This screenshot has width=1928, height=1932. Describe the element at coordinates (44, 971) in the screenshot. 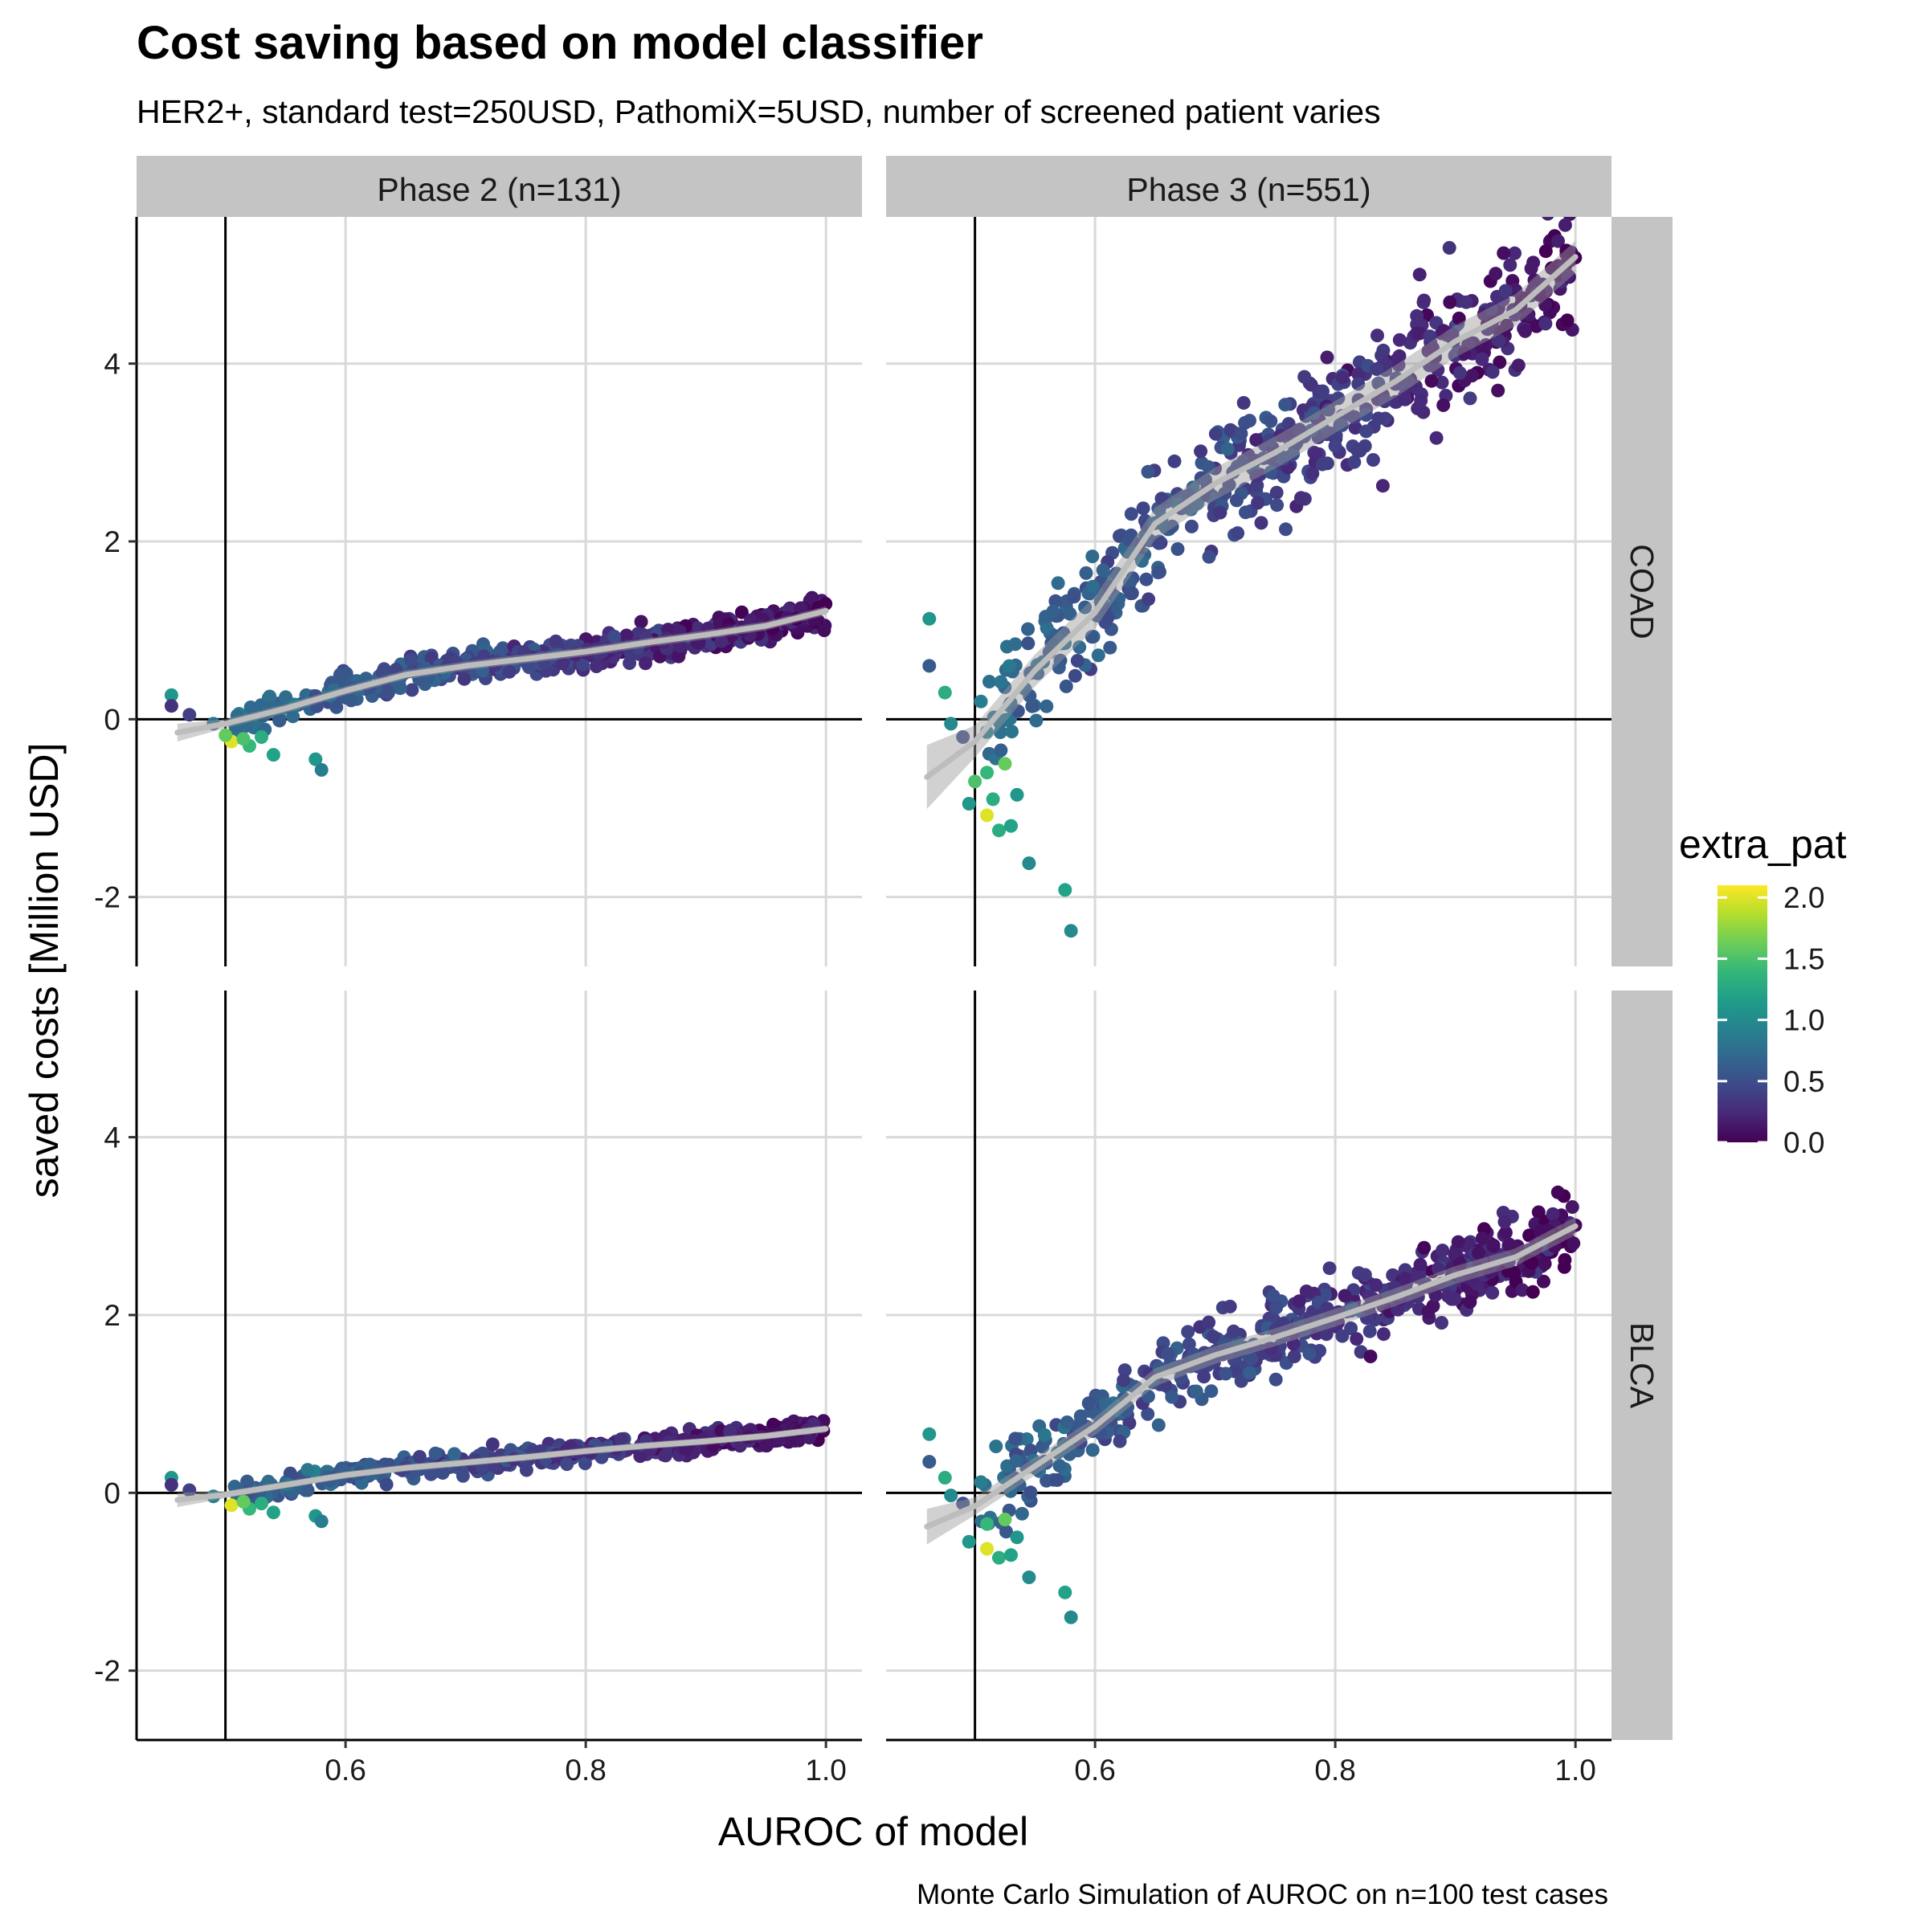

I see `y-axis-title: saved costs [Million USD]` at that location.